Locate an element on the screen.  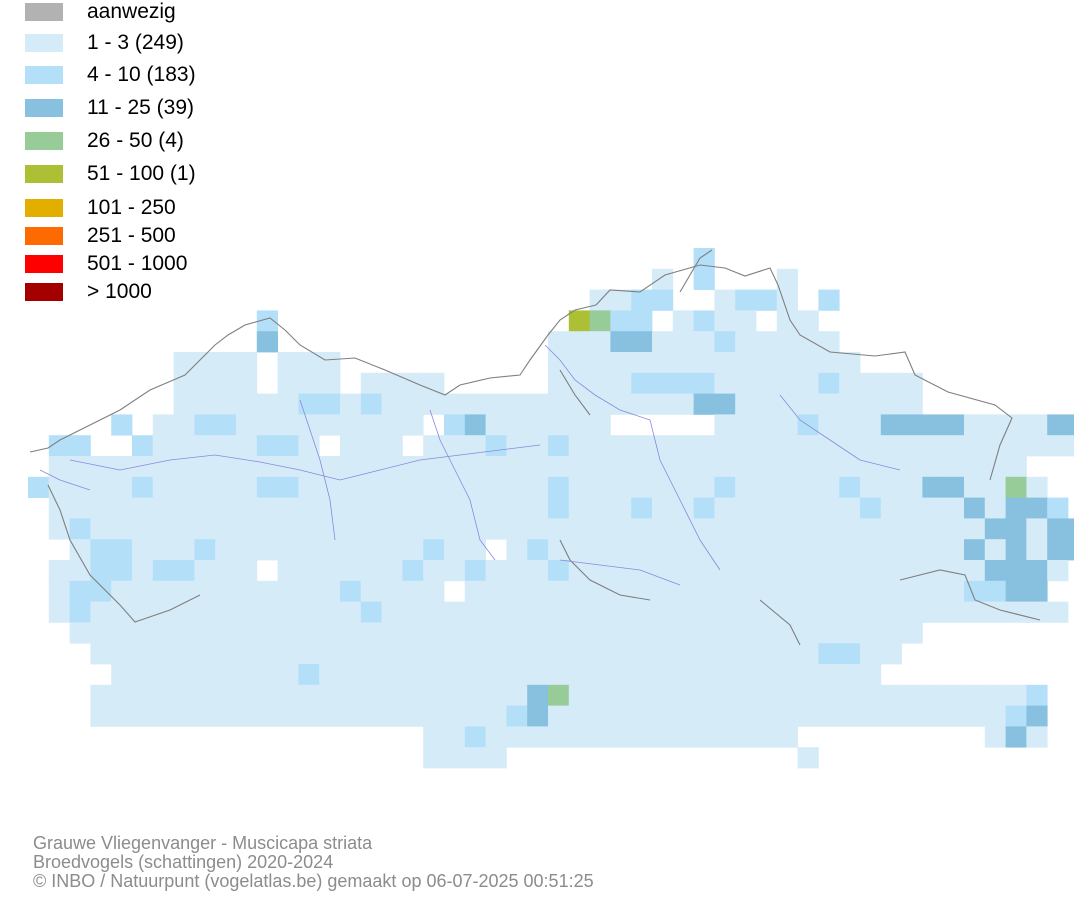
legend-label: 26 - 50 (4) is located at coordinates (135, 140).